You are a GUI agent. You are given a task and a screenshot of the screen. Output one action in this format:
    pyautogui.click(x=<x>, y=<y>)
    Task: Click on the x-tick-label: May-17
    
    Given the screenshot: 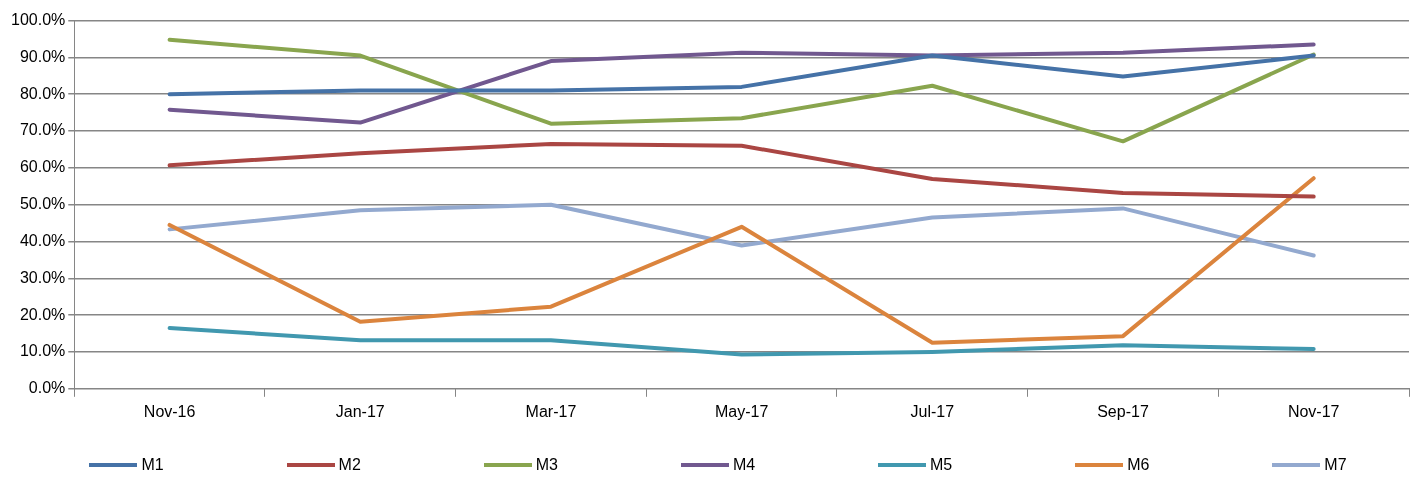 What is the action you would take?
    pyautogui.click(x=741, y=411)
    